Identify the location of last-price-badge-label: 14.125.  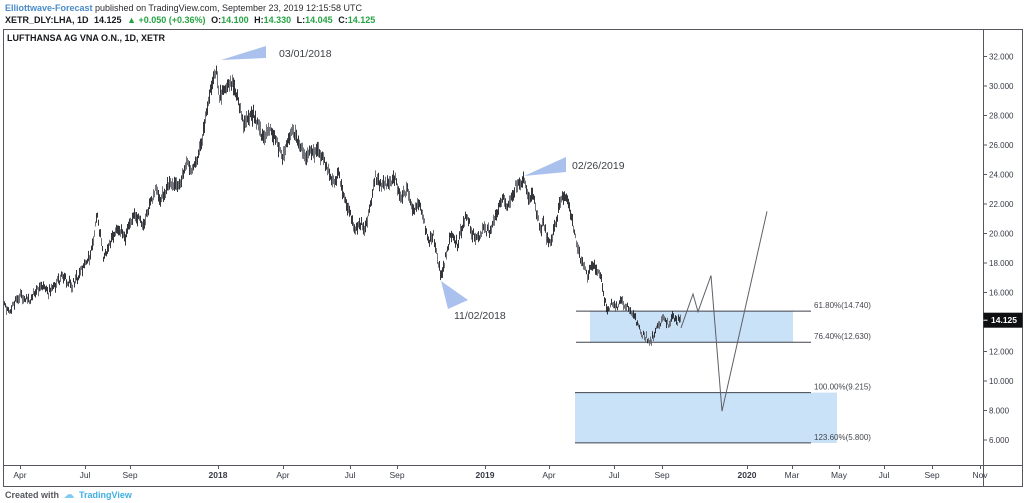
(1004, 320).